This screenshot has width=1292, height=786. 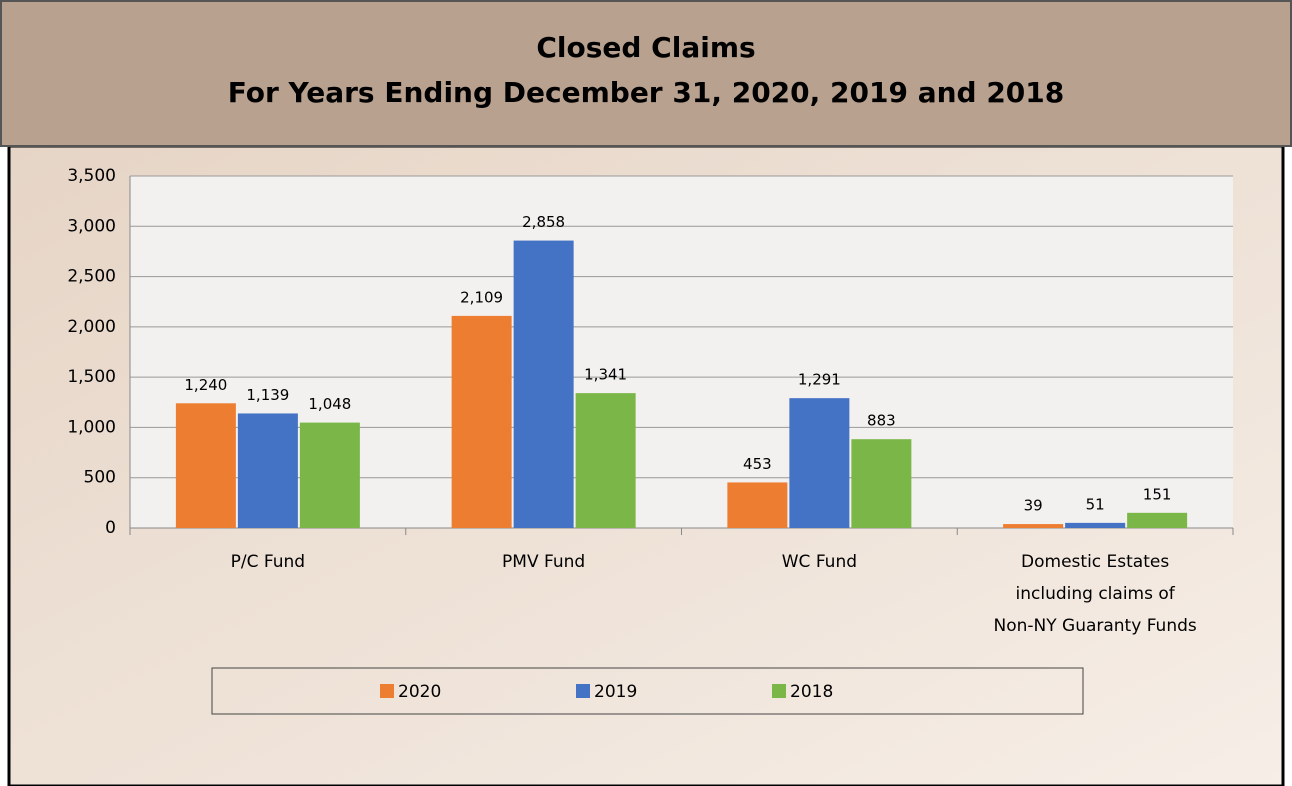 I want to click on legend-label: 2020, so click(x=419, y=692).